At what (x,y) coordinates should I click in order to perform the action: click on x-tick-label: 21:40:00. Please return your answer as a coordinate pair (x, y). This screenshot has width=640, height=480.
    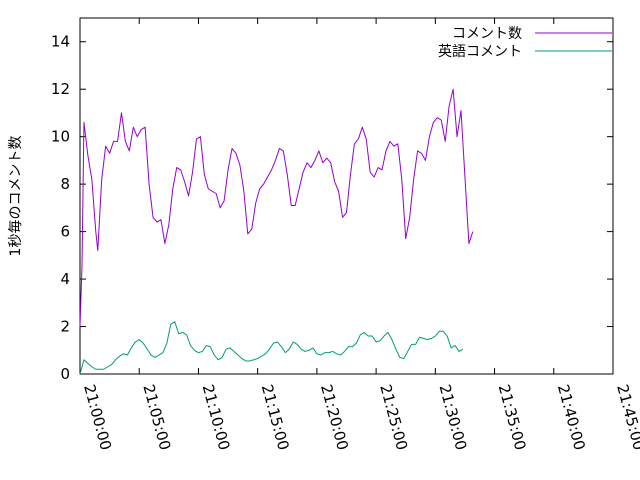
    Looking at the image, I should click on (571, 417).